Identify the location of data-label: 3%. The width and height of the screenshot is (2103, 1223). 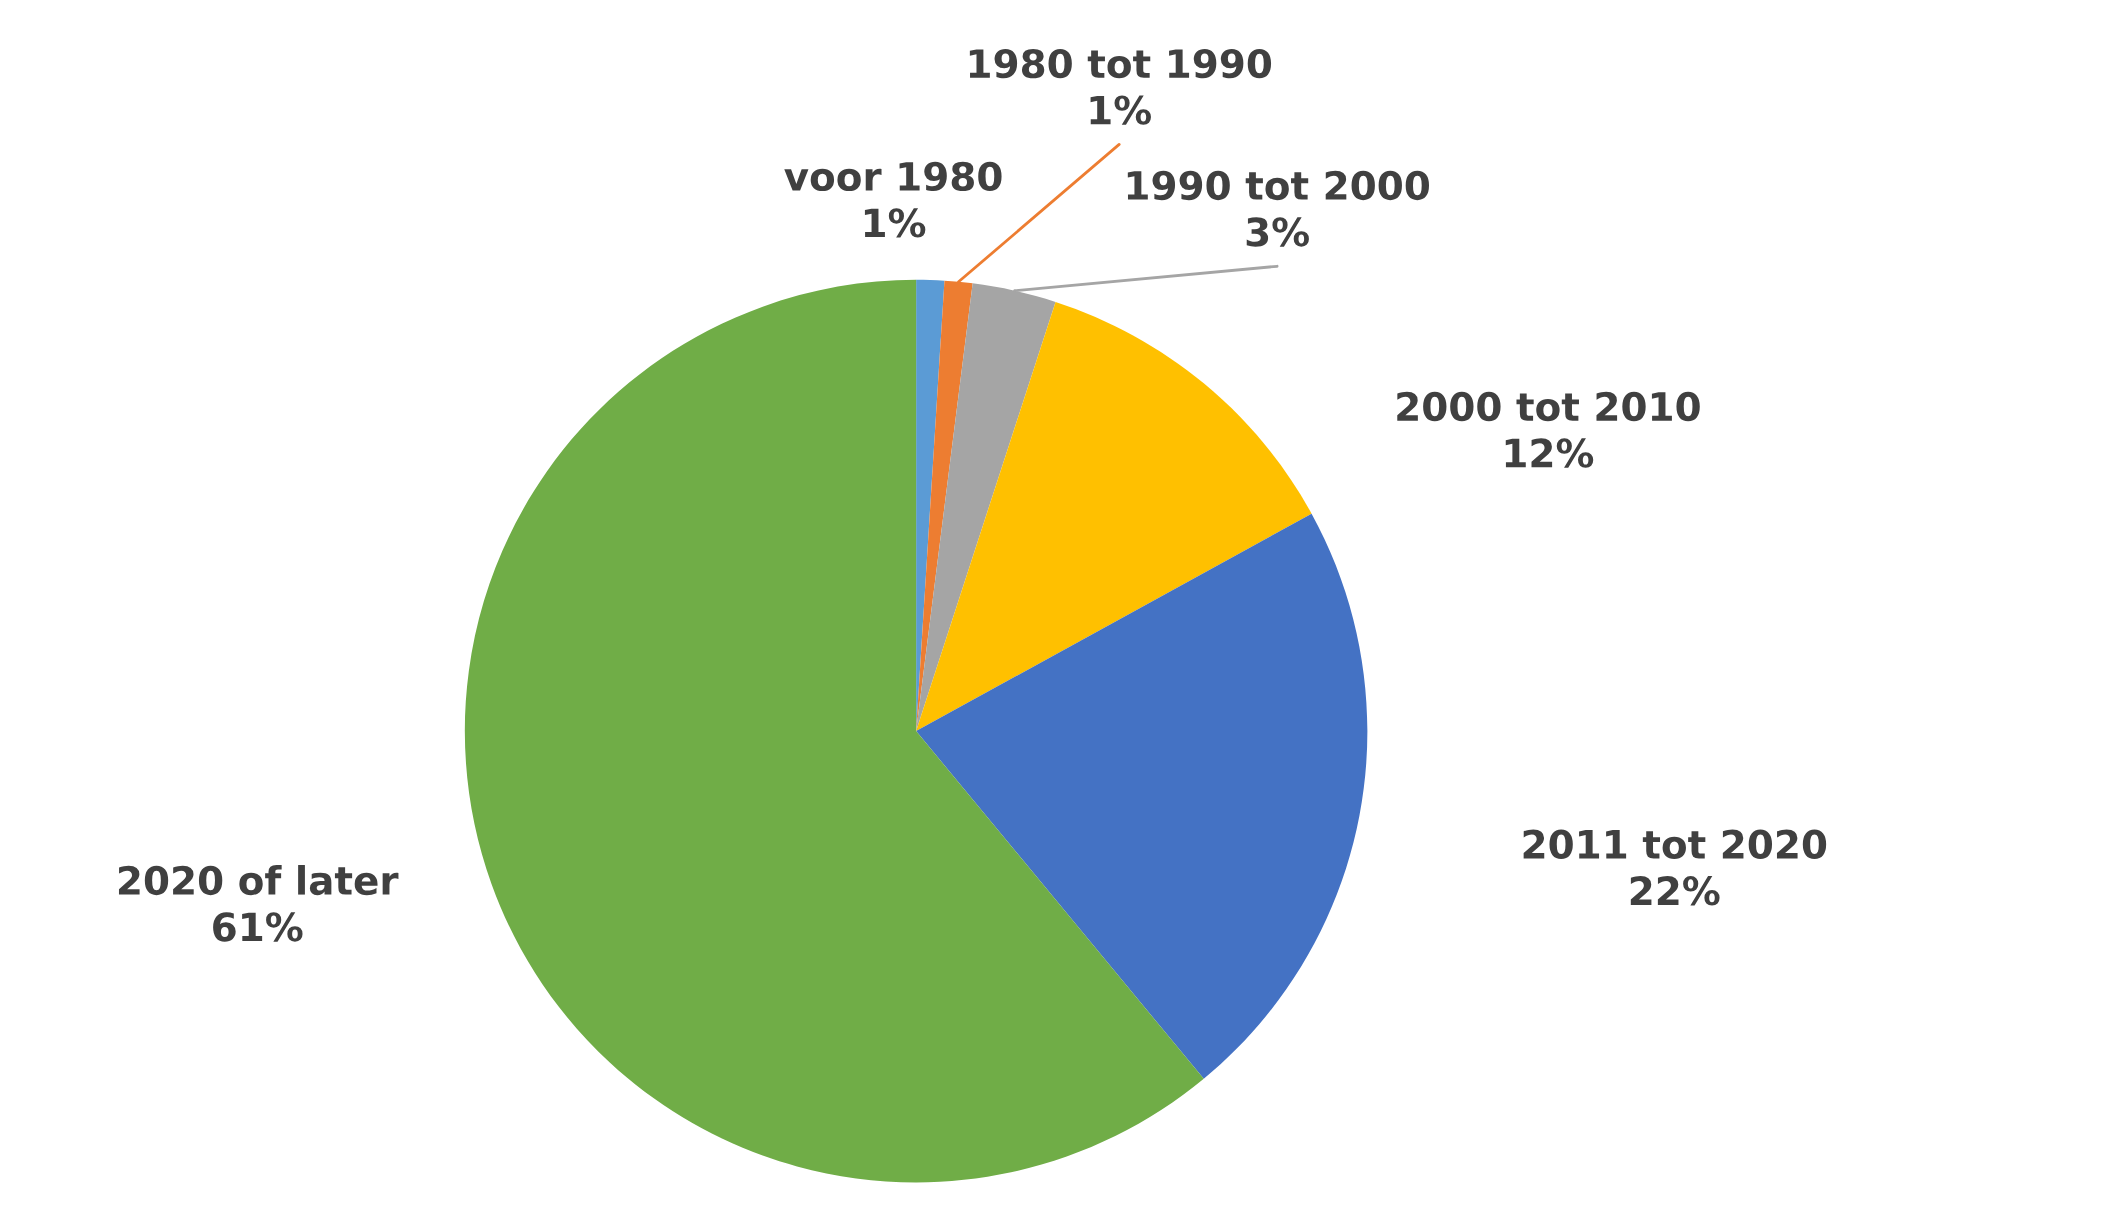
(1277, 232).